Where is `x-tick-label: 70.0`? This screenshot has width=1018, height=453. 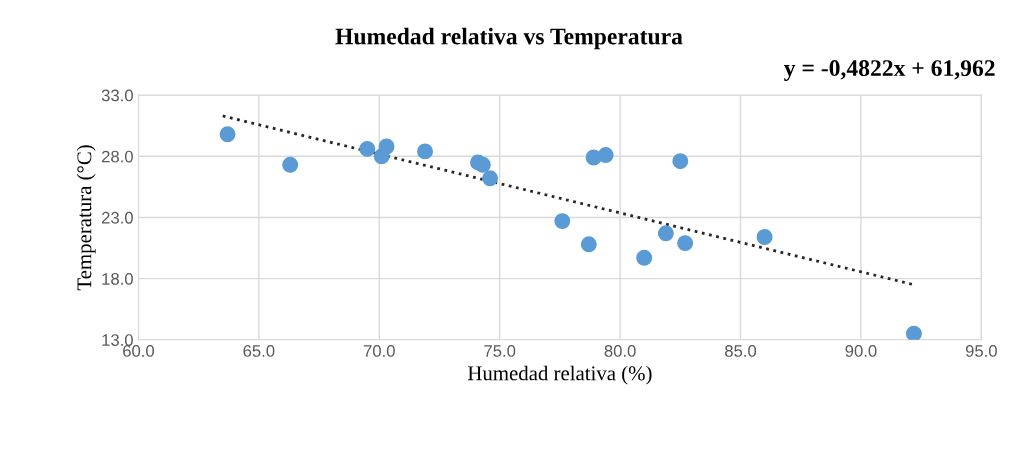 x-tick-label: 70.0 is located at coordinates (379, 351).